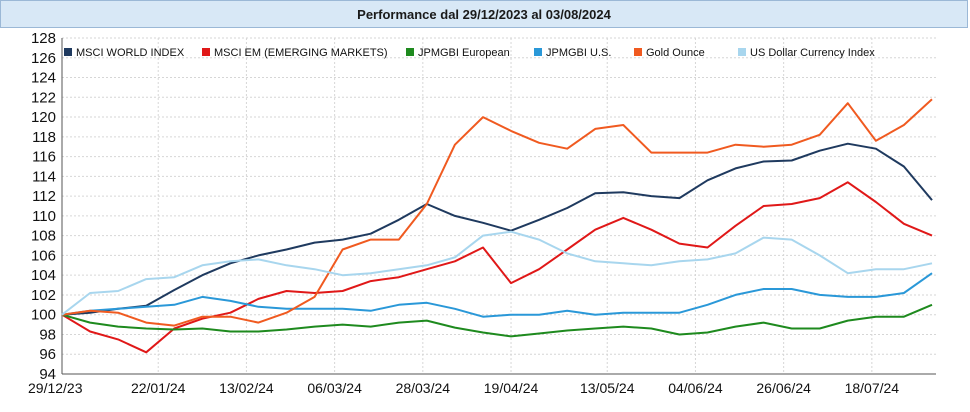 The image size is (970, 412). What do you see at coordinates (301, 53) in the screenshot?
I see `legend-label-1: MSCI EM (EMERGING MARKETS)` at bounding box center [301, 53].